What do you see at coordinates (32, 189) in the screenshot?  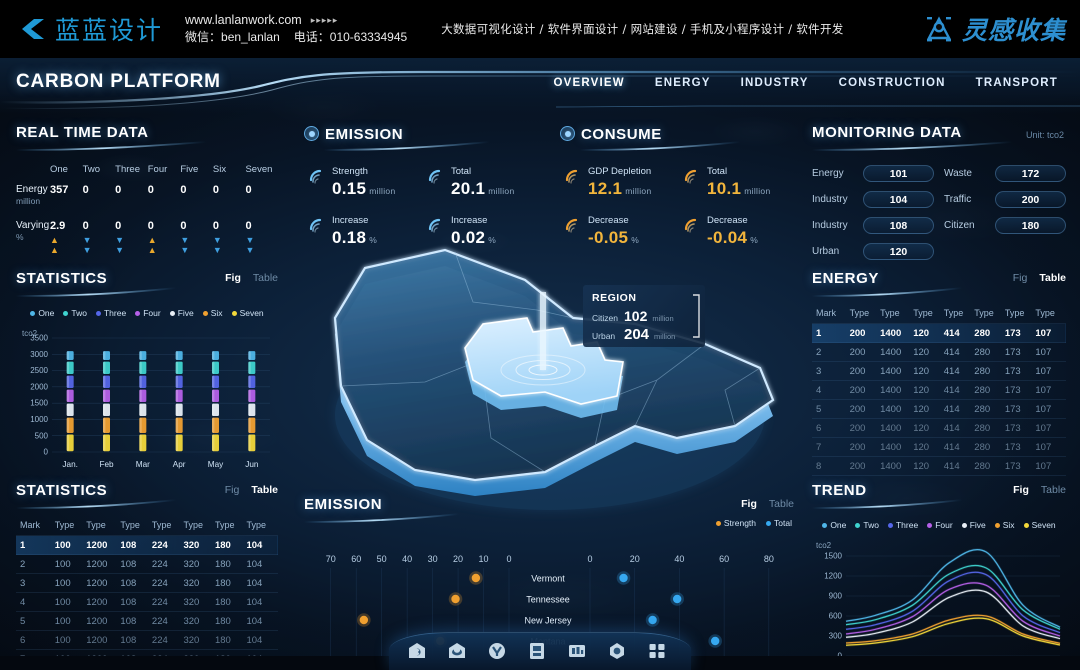 I see `realtime-row-label: Energy` at bounding box center [32, 189].